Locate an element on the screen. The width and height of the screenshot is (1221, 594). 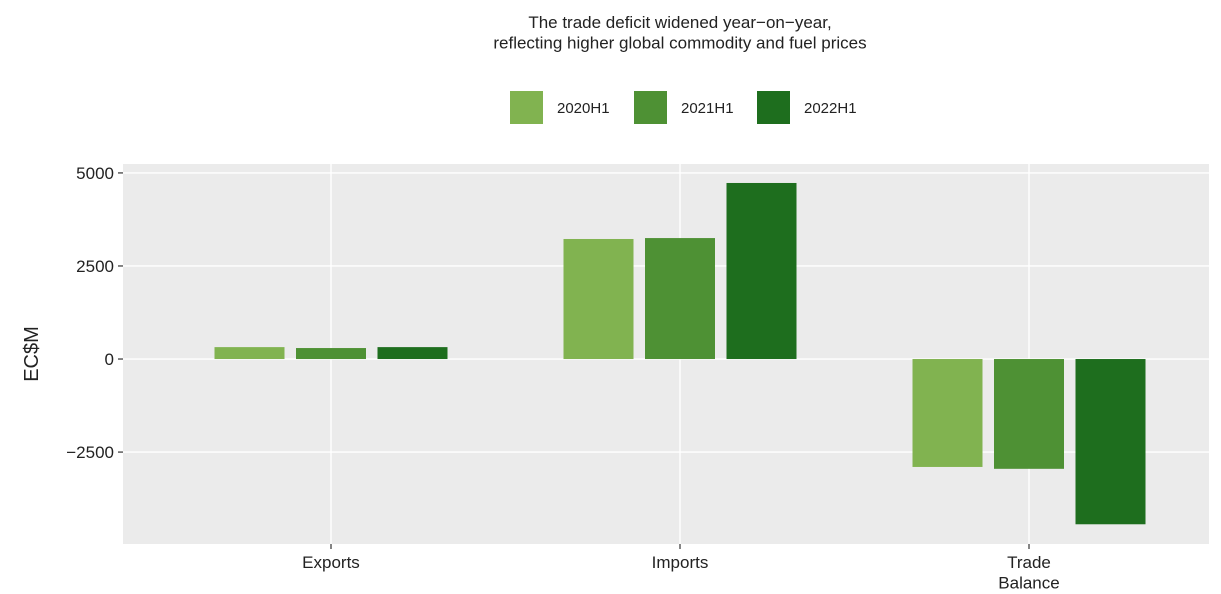
x-tick-label: Trade Balance is located at coordinates (1028, 572).